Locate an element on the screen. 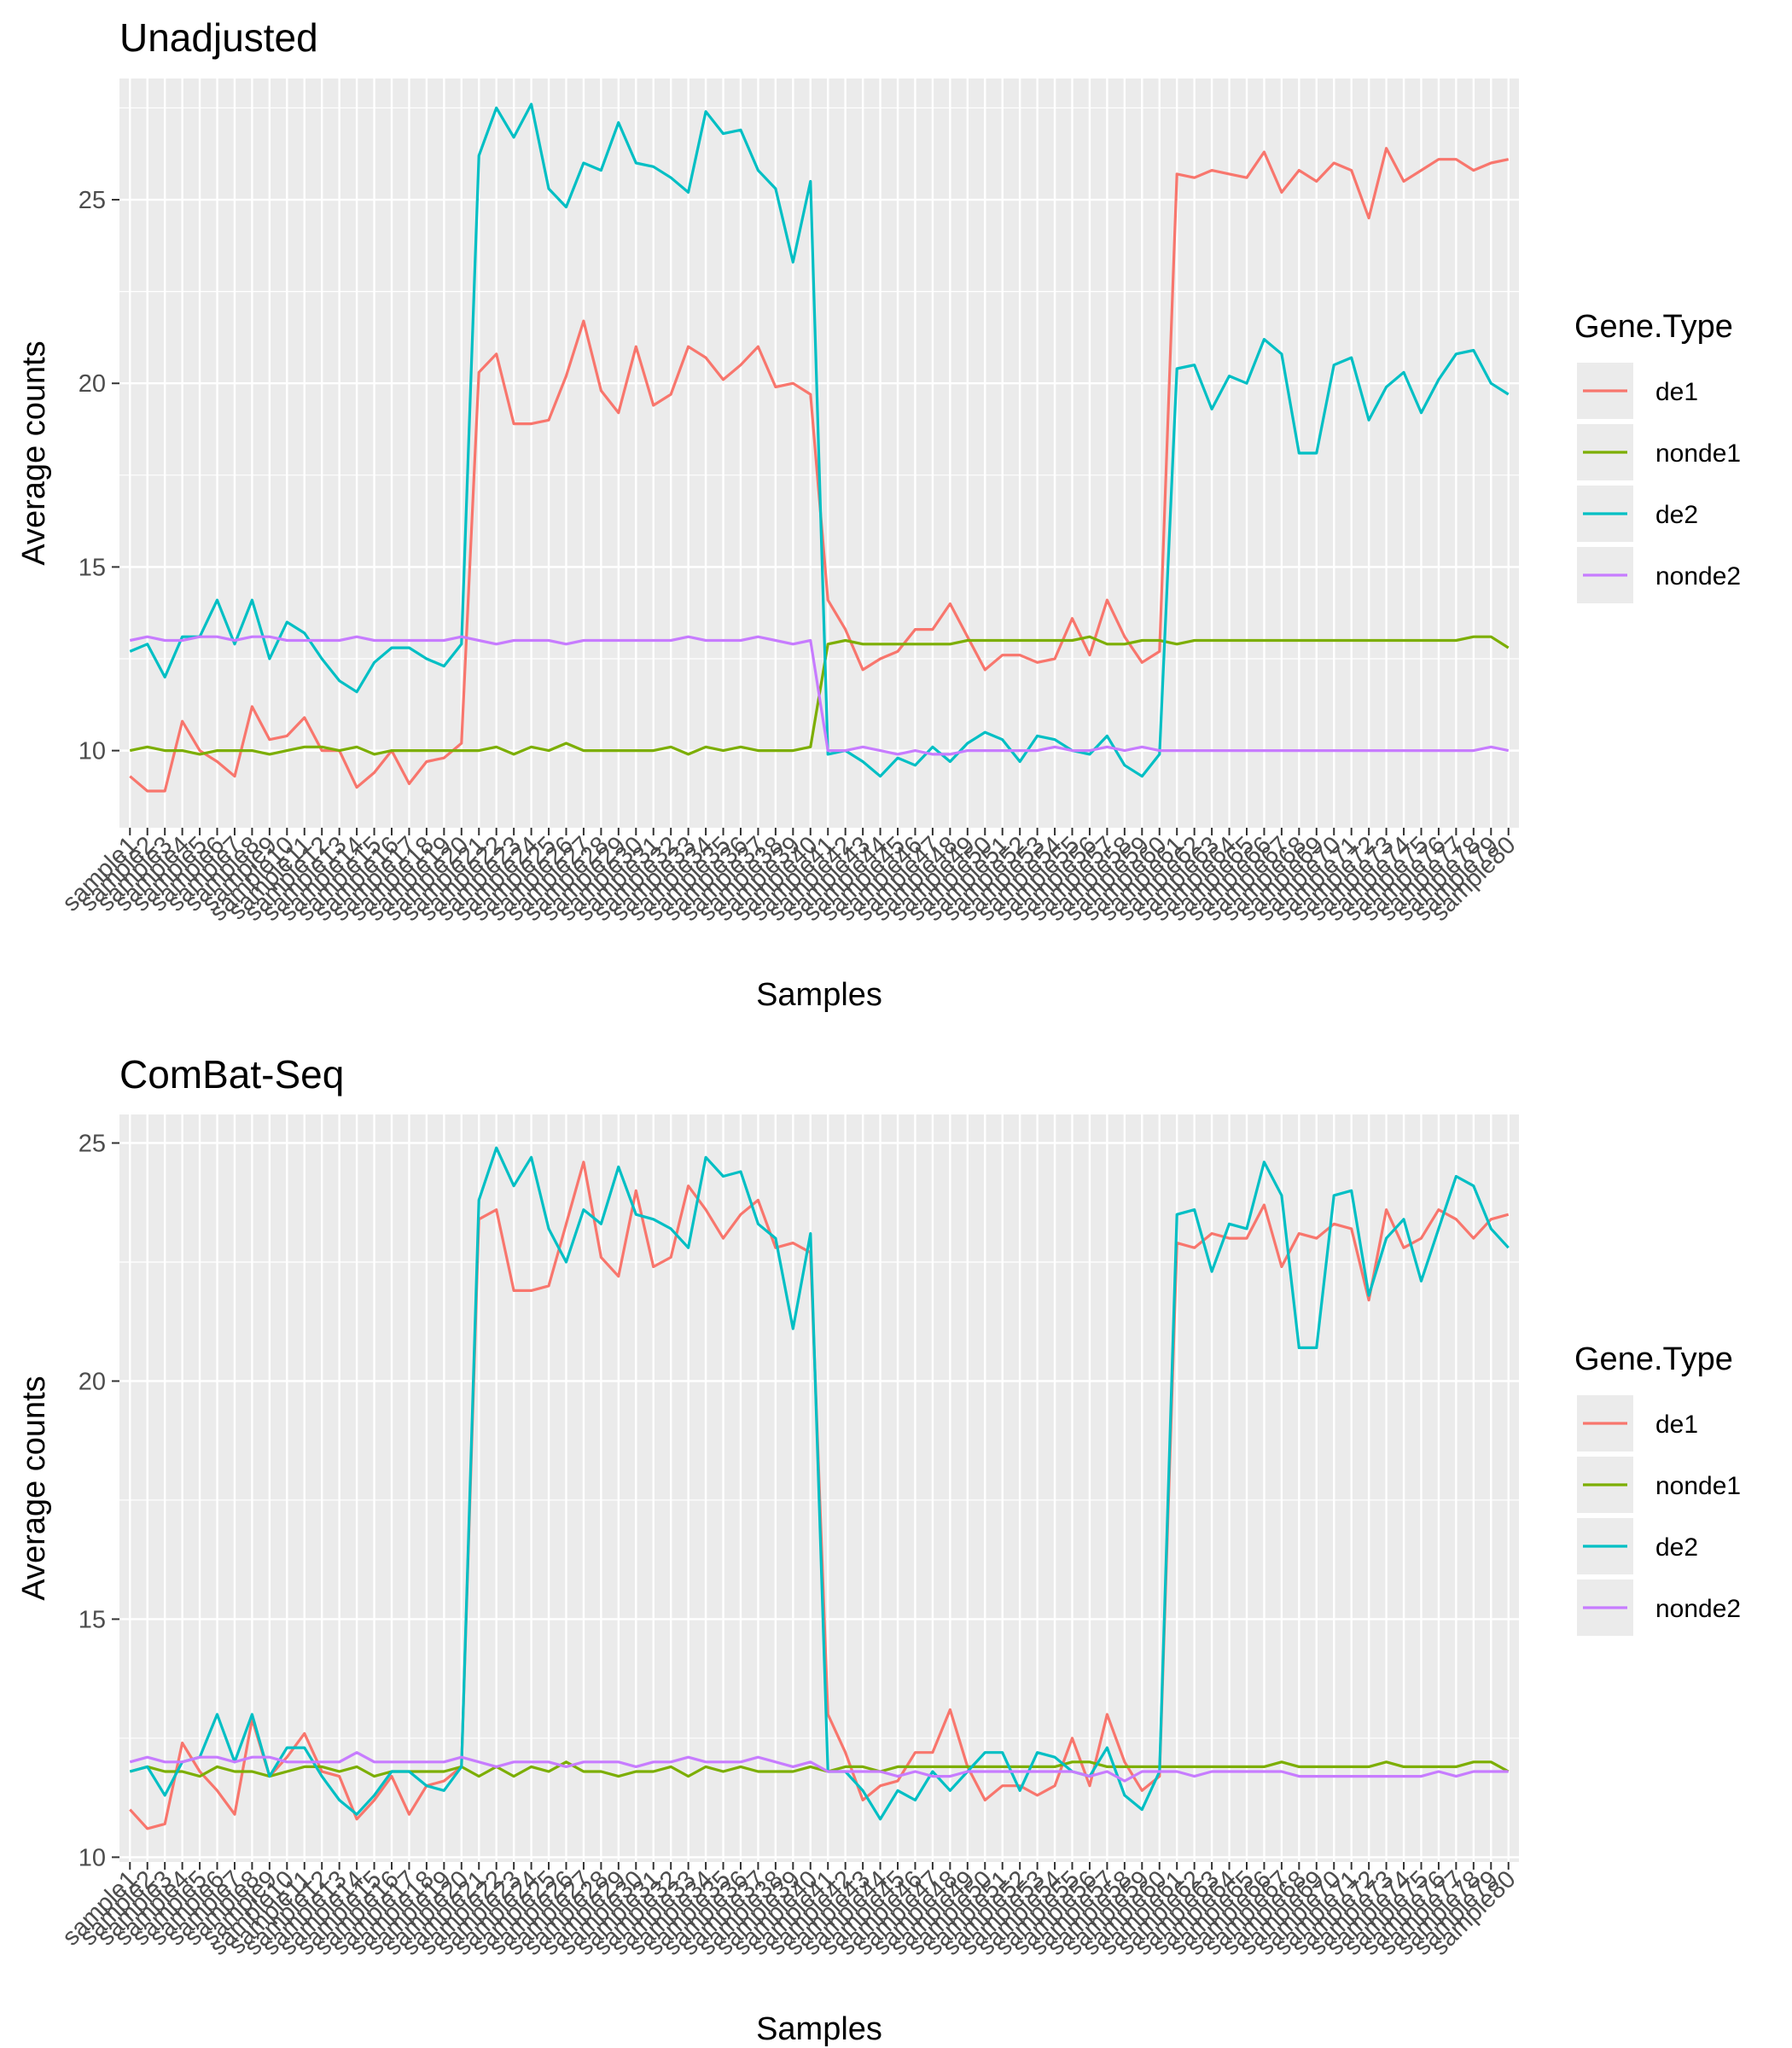 This screenshot has width=1792, height=2048. chart-title: ComBat-Seq is located at coordinates (232, 1074).